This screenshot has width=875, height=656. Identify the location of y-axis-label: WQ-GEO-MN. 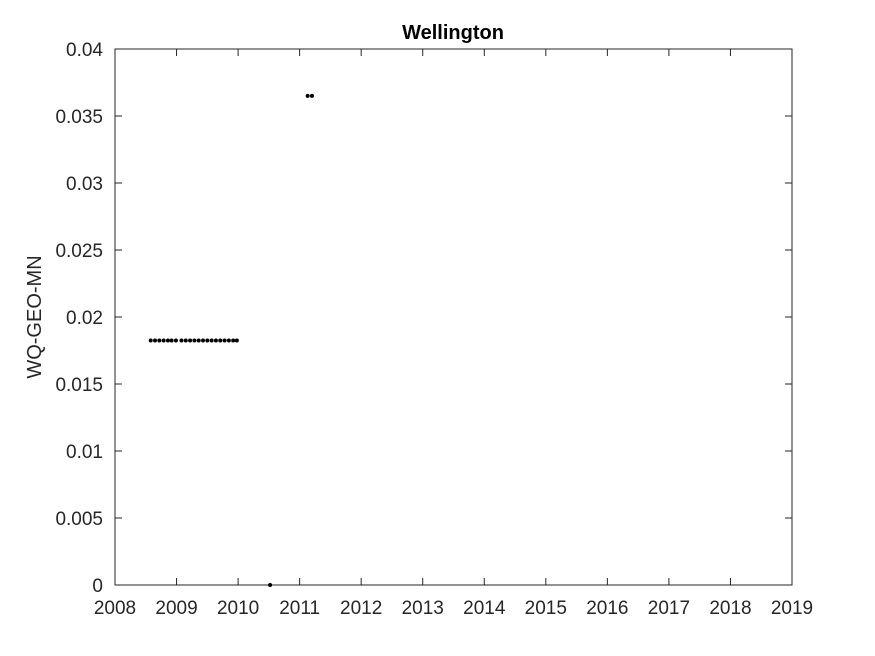
(35, 316).